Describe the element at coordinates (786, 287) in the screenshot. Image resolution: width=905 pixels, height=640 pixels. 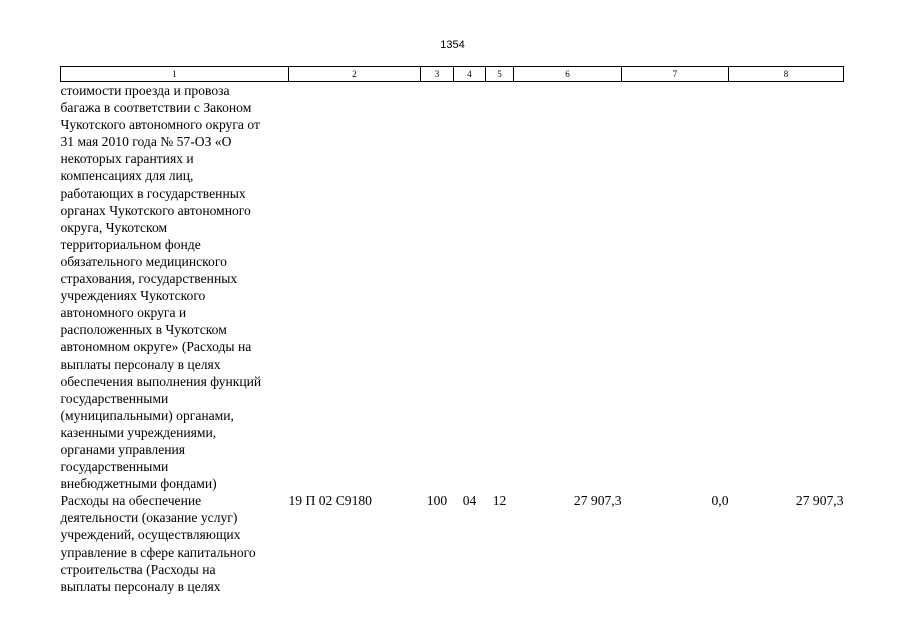
I see `row-col8` at that location.